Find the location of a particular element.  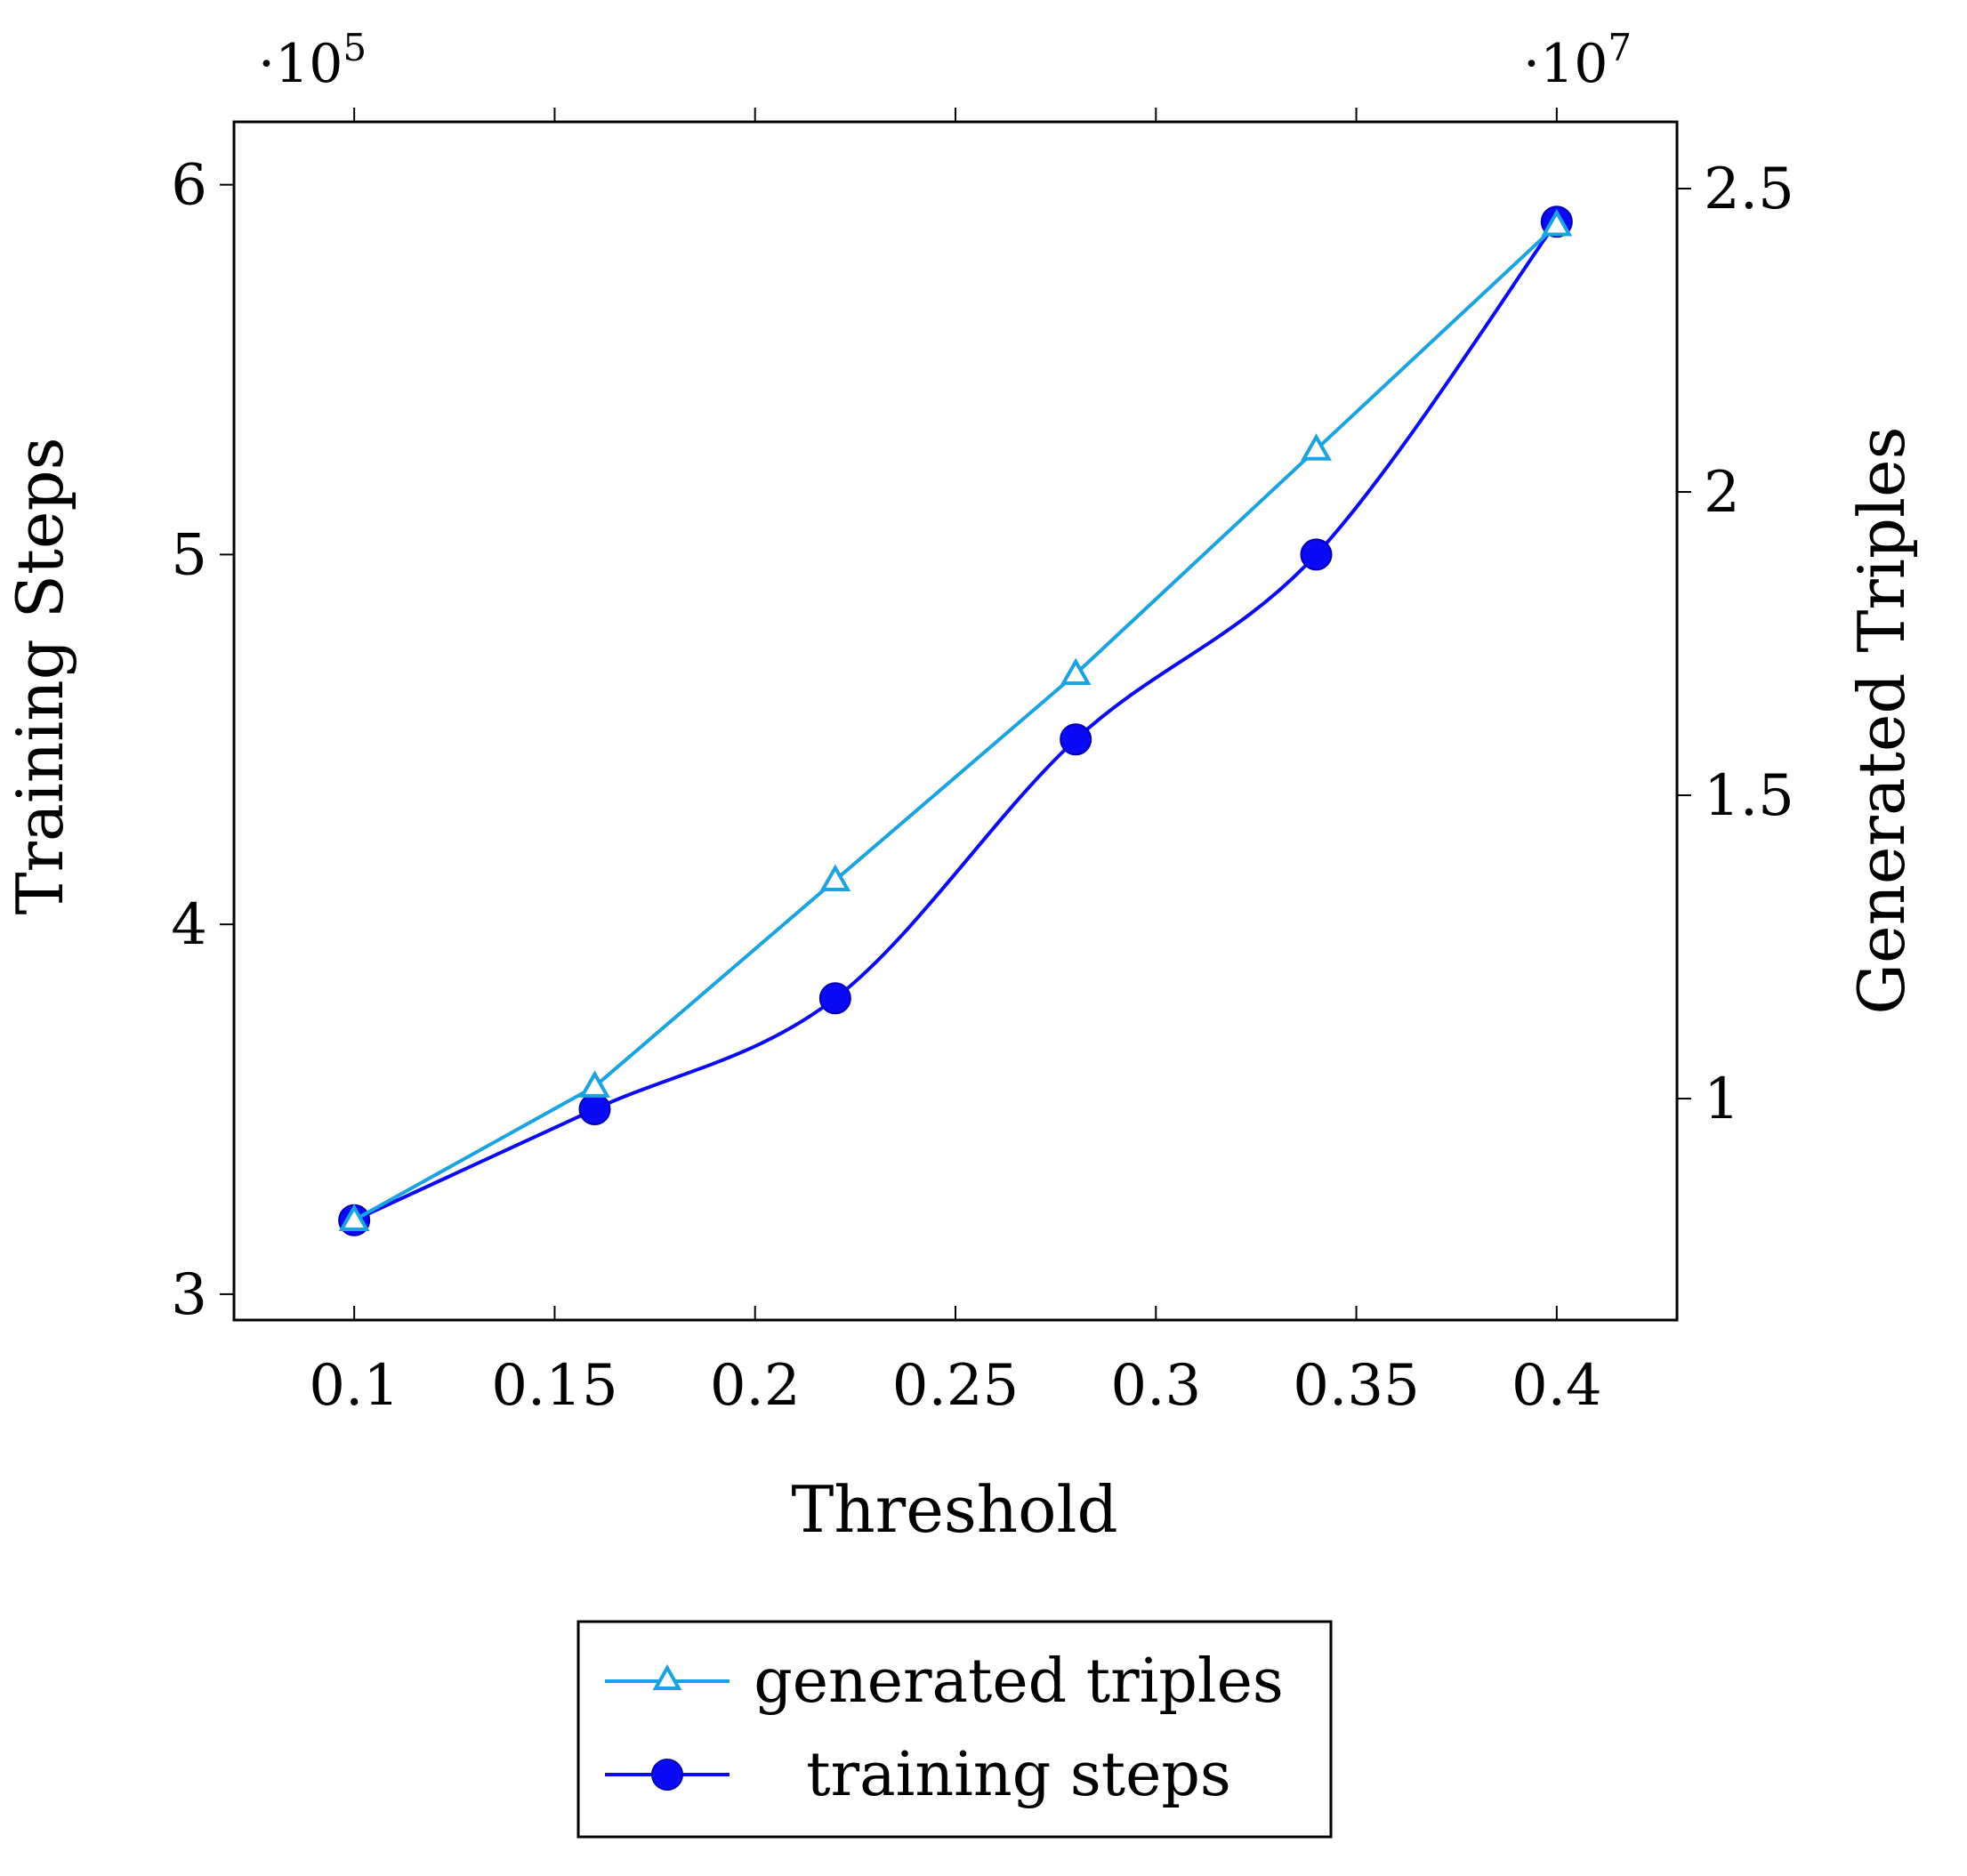

left-axis-multiplier: ·105 is located at coordinates (312, 60).